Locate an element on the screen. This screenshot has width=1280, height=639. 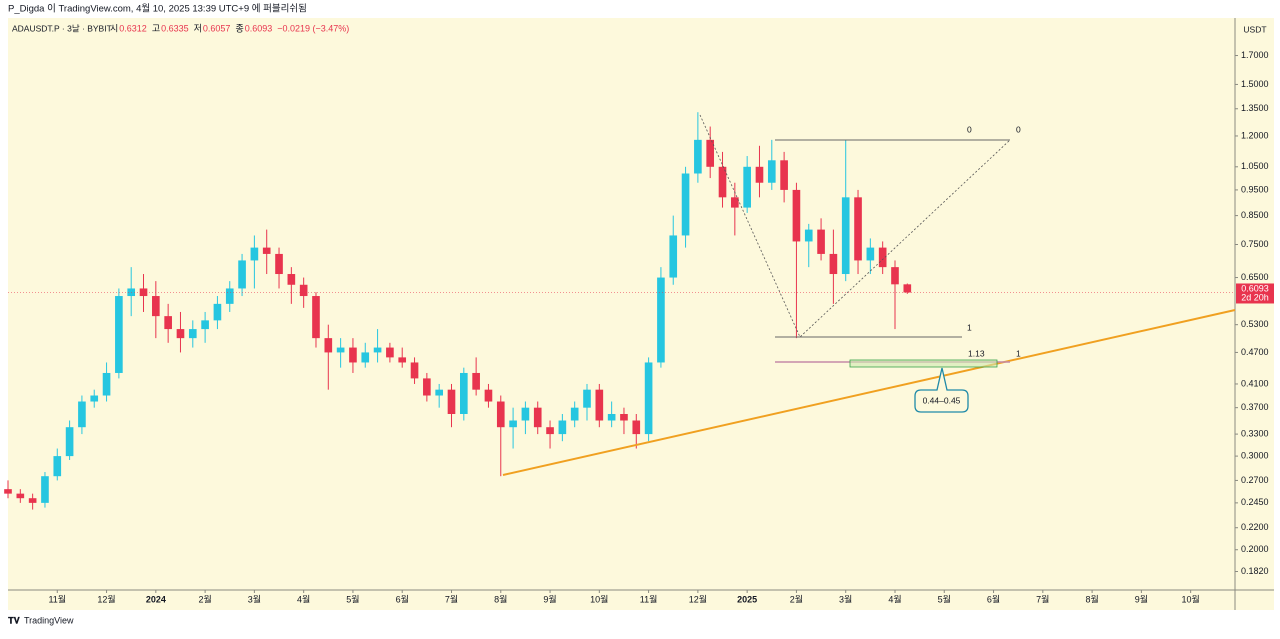
x-tick-label: 5월 is located at coordinates (944, 598).